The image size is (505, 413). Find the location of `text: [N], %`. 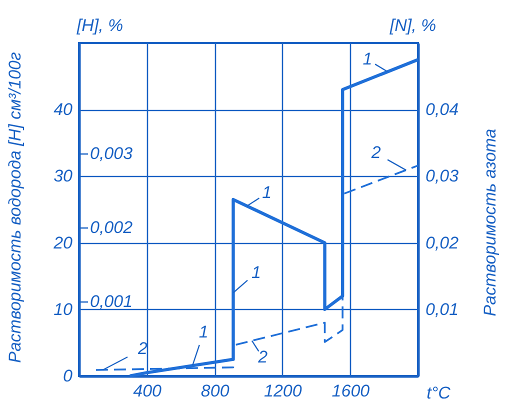

text: [N], % is located at coordinates (412, 25).